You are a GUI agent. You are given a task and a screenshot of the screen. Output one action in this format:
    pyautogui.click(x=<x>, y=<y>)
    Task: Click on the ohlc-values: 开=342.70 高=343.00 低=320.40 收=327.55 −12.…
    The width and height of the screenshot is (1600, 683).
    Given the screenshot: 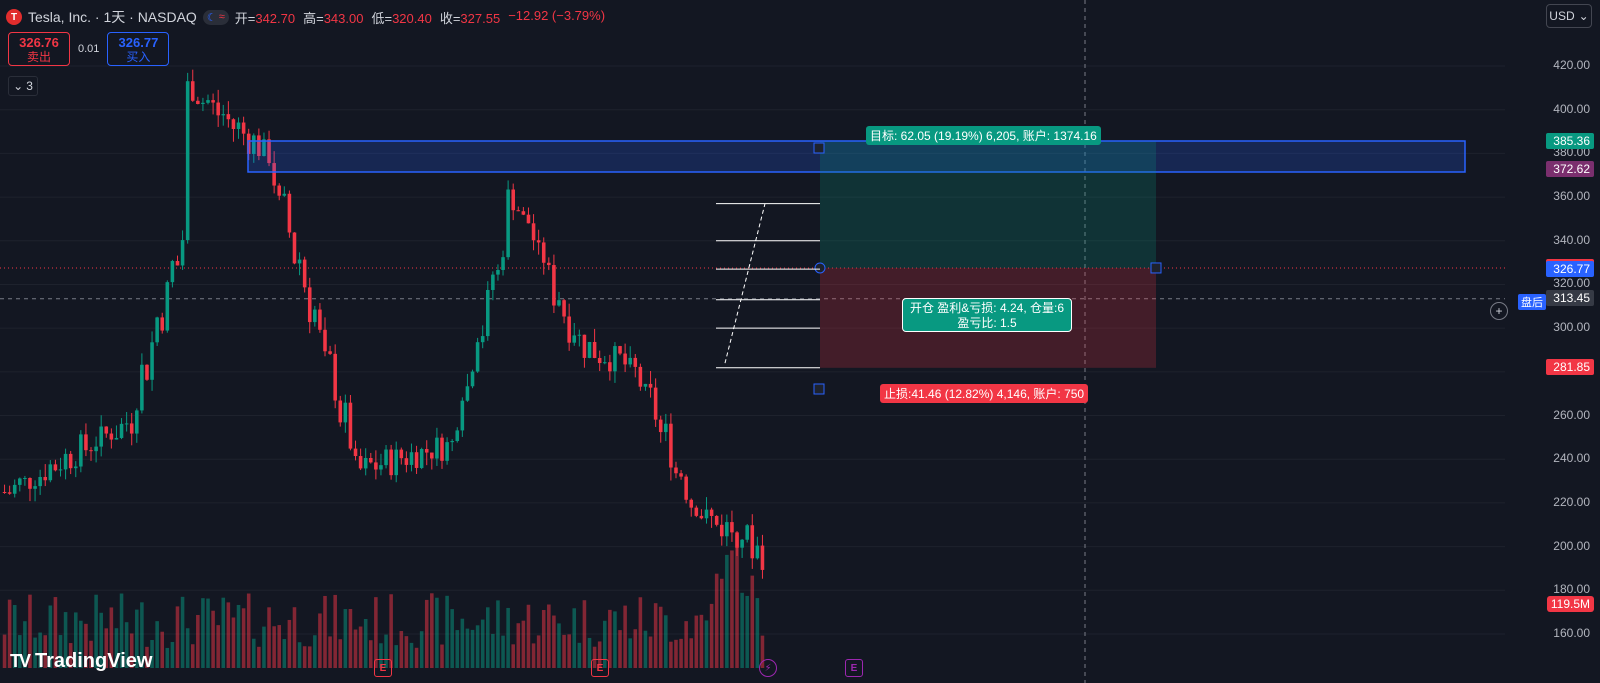 What is the action you would take?
    pyautogui.click(x=420, y=16)
    